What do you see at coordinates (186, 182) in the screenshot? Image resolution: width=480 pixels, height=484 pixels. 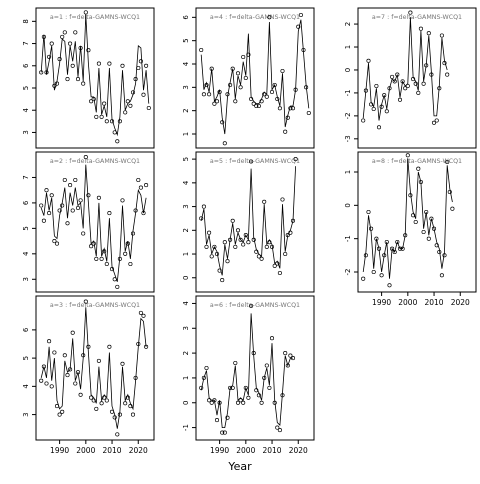 I see `y-tick-label: 4` at bounding box center [186, 182].